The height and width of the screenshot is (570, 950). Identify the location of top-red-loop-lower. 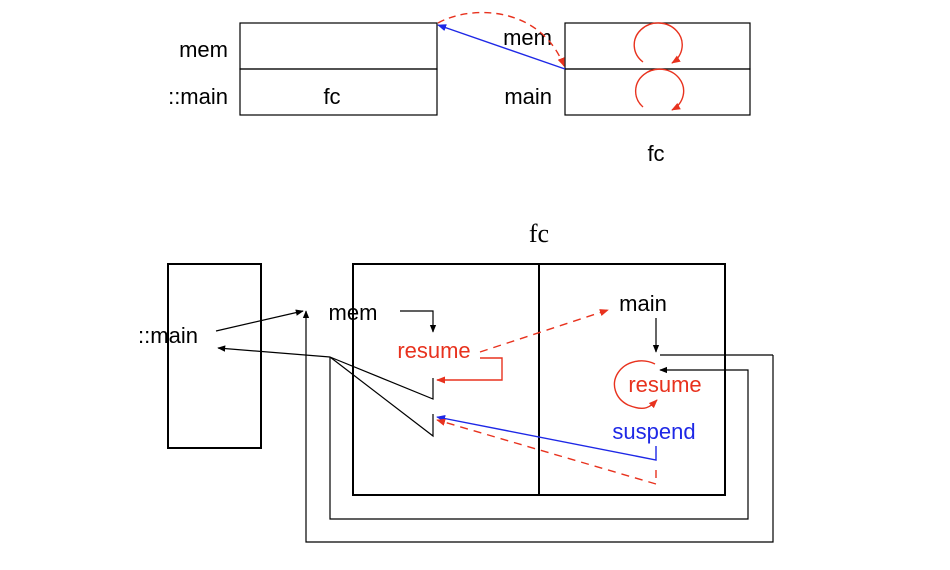
(659, 89).